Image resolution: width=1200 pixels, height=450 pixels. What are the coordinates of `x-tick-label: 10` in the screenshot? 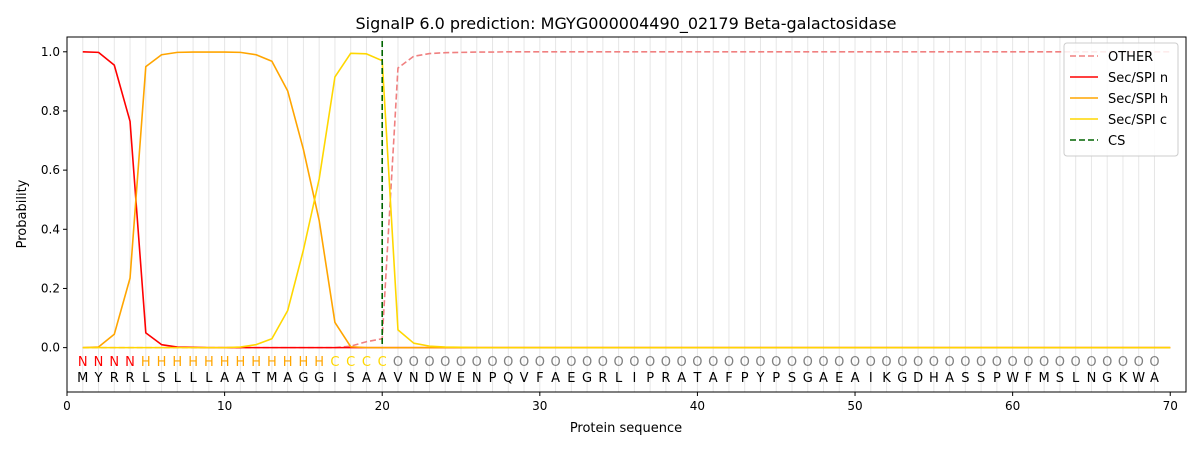 It's located at (224, 406).